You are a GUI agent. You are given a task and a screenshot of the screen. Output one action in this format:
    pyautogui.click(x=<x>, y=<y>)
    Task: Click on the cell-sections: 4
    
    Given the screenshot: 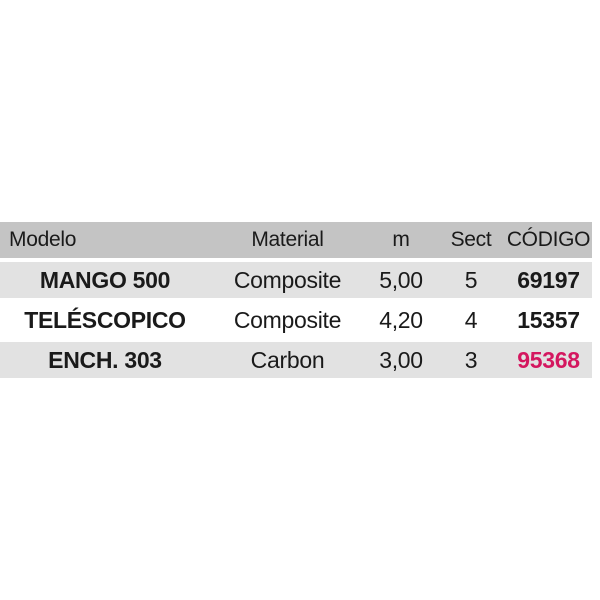 What is the action you would take?
    pyautogui.click(x=471, y=319)
    